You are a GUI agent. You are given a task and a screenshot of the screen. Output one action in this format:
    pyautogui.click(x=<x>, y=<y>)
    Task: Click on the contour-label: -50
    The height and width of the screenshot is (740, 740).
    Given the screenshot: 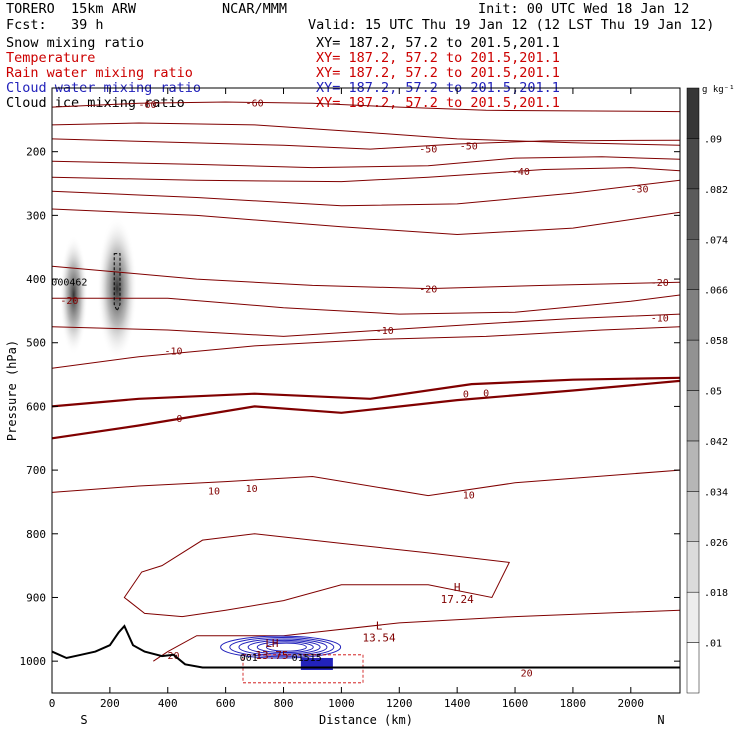 What is the action you would take?
    pyautogui.click(x=469, y=146)
    